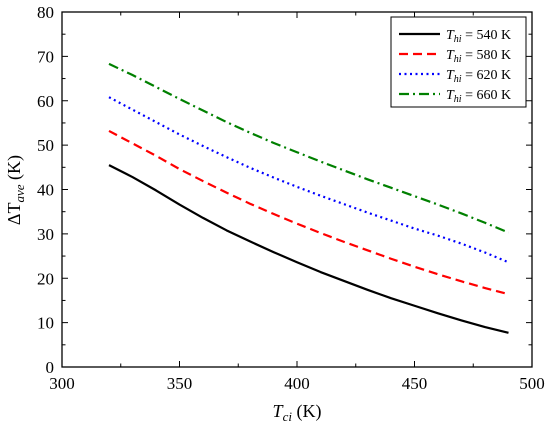 The width and height of the screenshot is (550, 431). What do you see at coordinates (45, 234) in the screenshot?
I see `y-tick-label: 30` at bounding box center [45, 234].